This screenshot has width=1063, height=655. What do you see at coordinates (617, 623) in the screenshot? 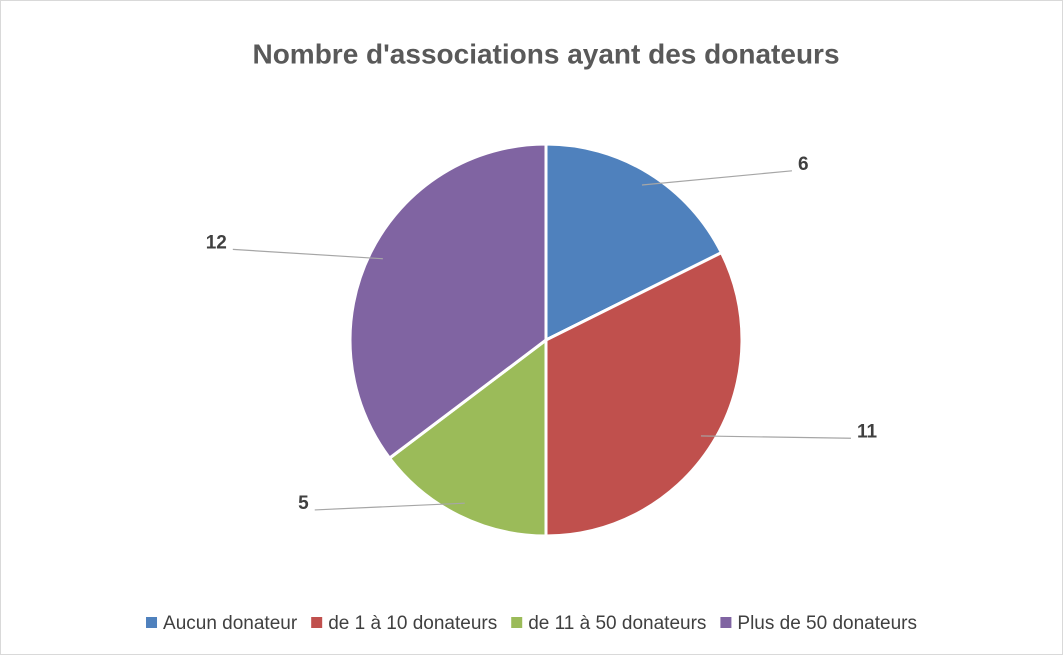
I see `legend-label: de 11 à 50 donateurs` at bounding box center [617, 623].